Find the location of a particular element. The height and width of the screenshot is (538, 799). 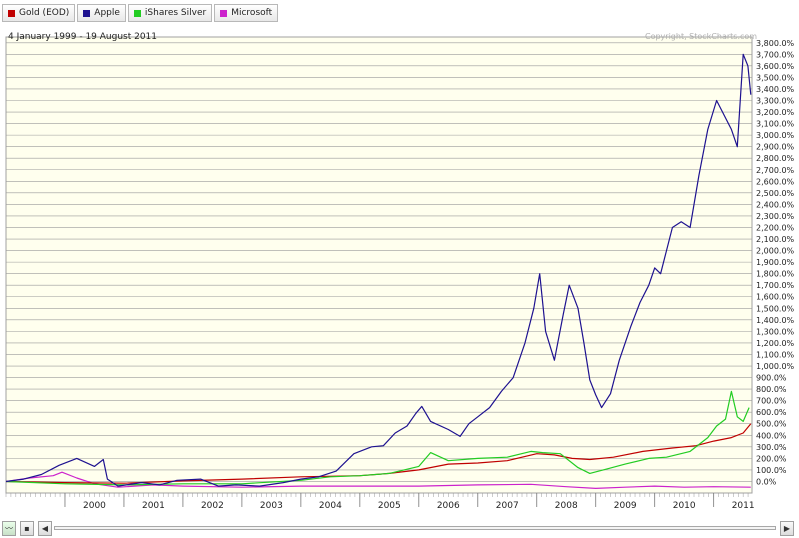

y-tick-label: 700.0% is located at coordinates (771, 401).